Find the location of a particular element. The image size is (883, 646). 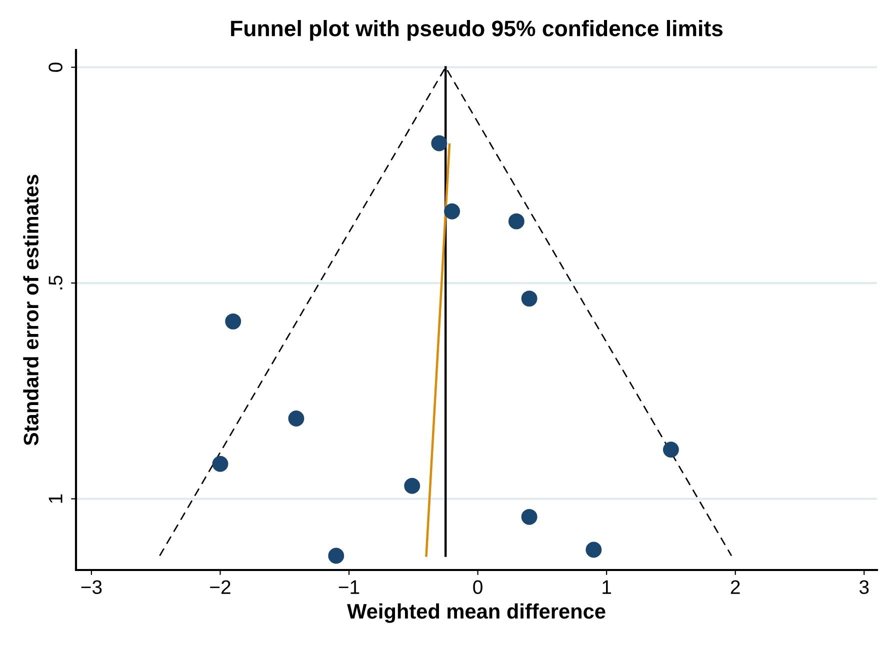

x-tick-label: 0 is located at coordinates (477, 587).